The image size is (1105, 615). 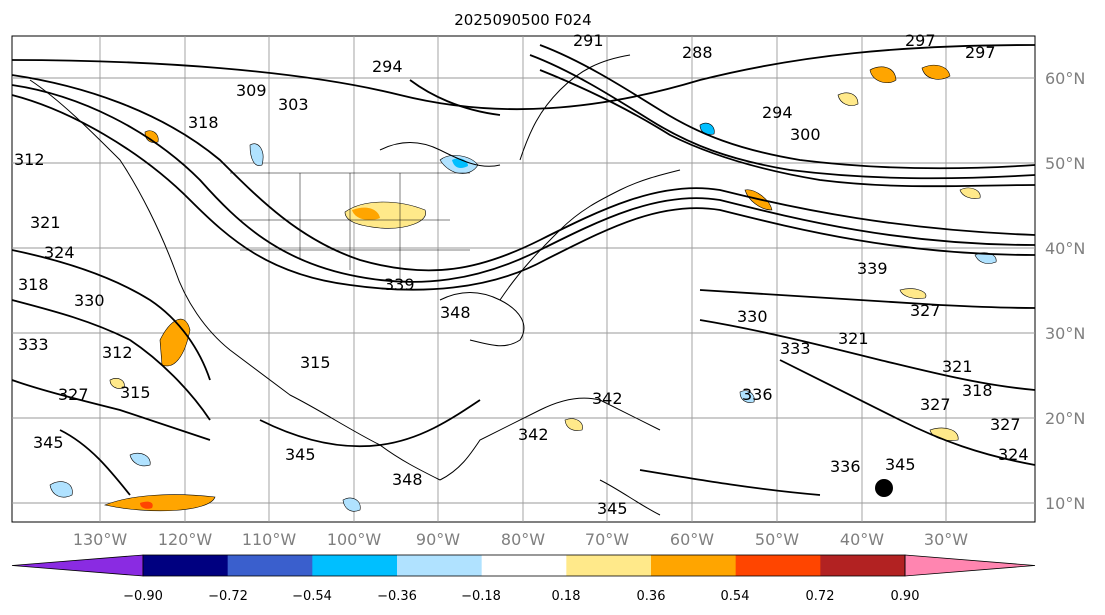 I want to click on lon-label: 60°W, so click(x=692, y=539).